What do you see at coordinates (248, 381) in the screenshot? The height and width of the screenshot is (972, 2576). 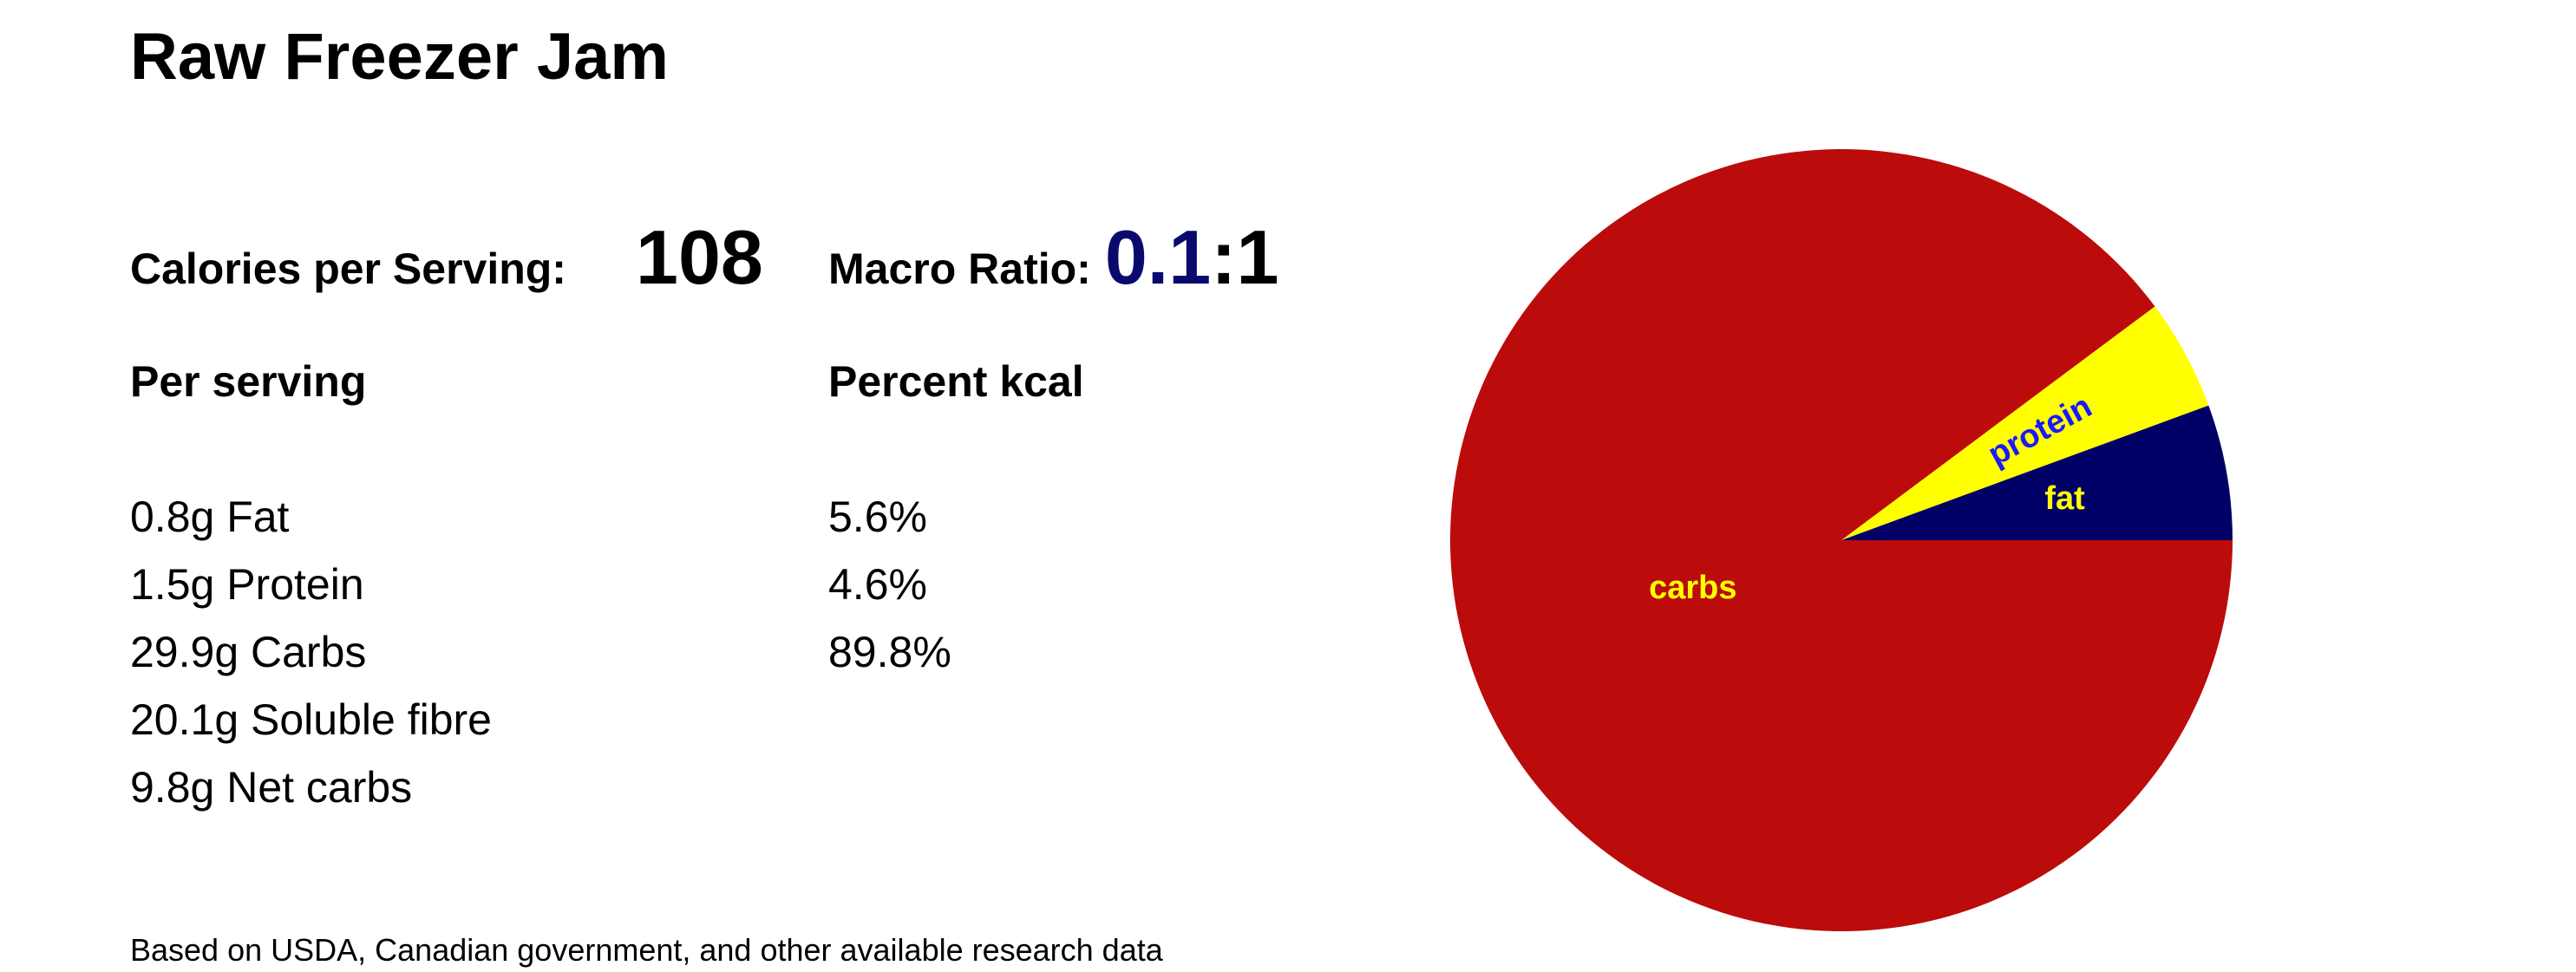 I see `per-serving-heading: Per serving` at bounding box center [248, 381].